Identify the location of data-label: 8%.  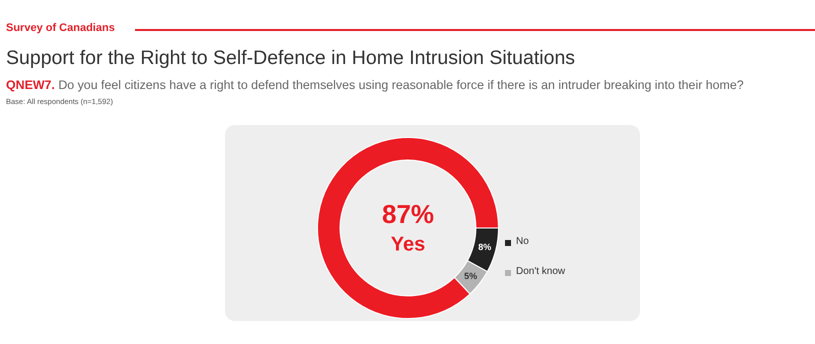
(485, 247).